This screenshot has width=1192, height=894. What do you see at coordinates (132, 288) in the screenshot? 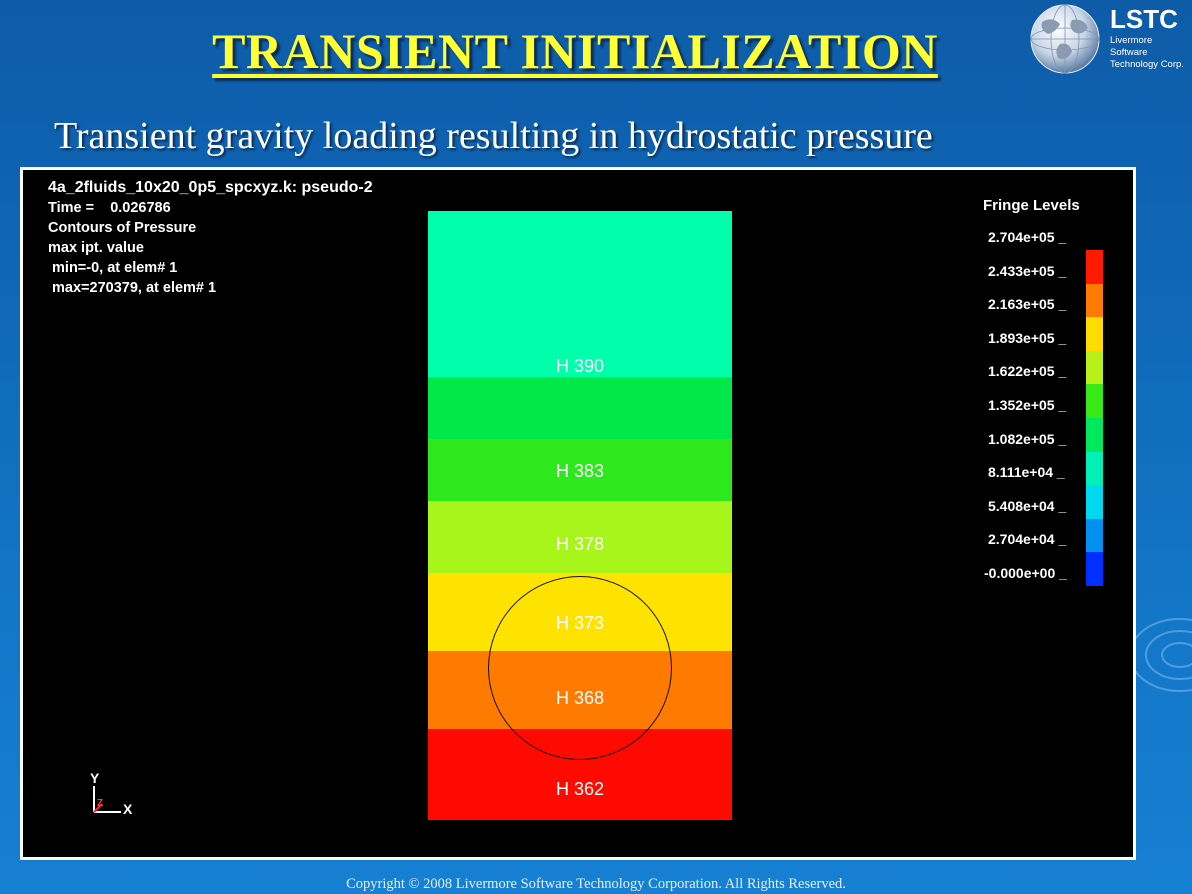
I see `max-readout: max=270379, at elem# 1` at bounding box center [132, 288].